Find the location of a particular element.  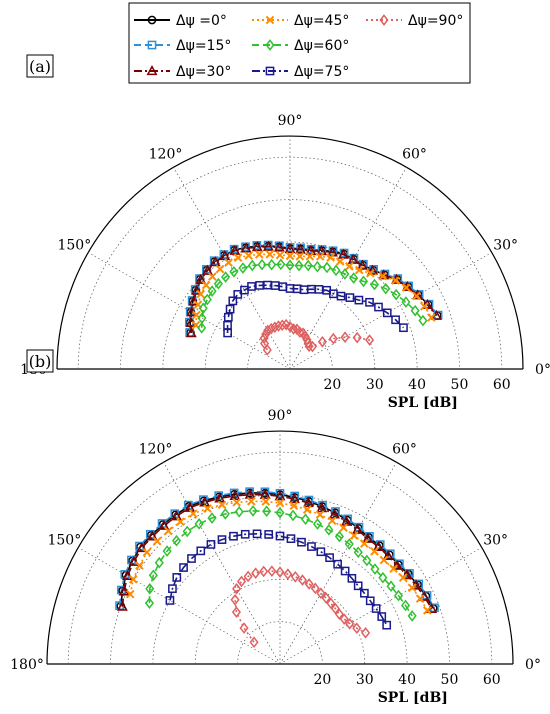

radial-tick-label: 40 is located at coordinates (407, 680).